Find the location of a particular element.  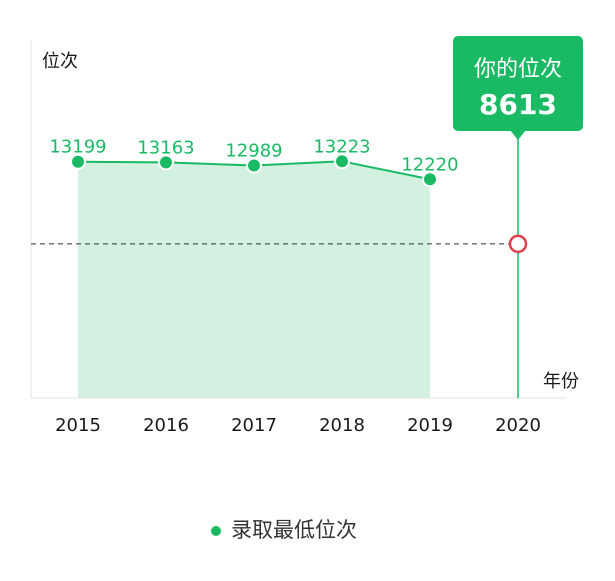

your-rank-callout-box is located at coordinates (518, 83).